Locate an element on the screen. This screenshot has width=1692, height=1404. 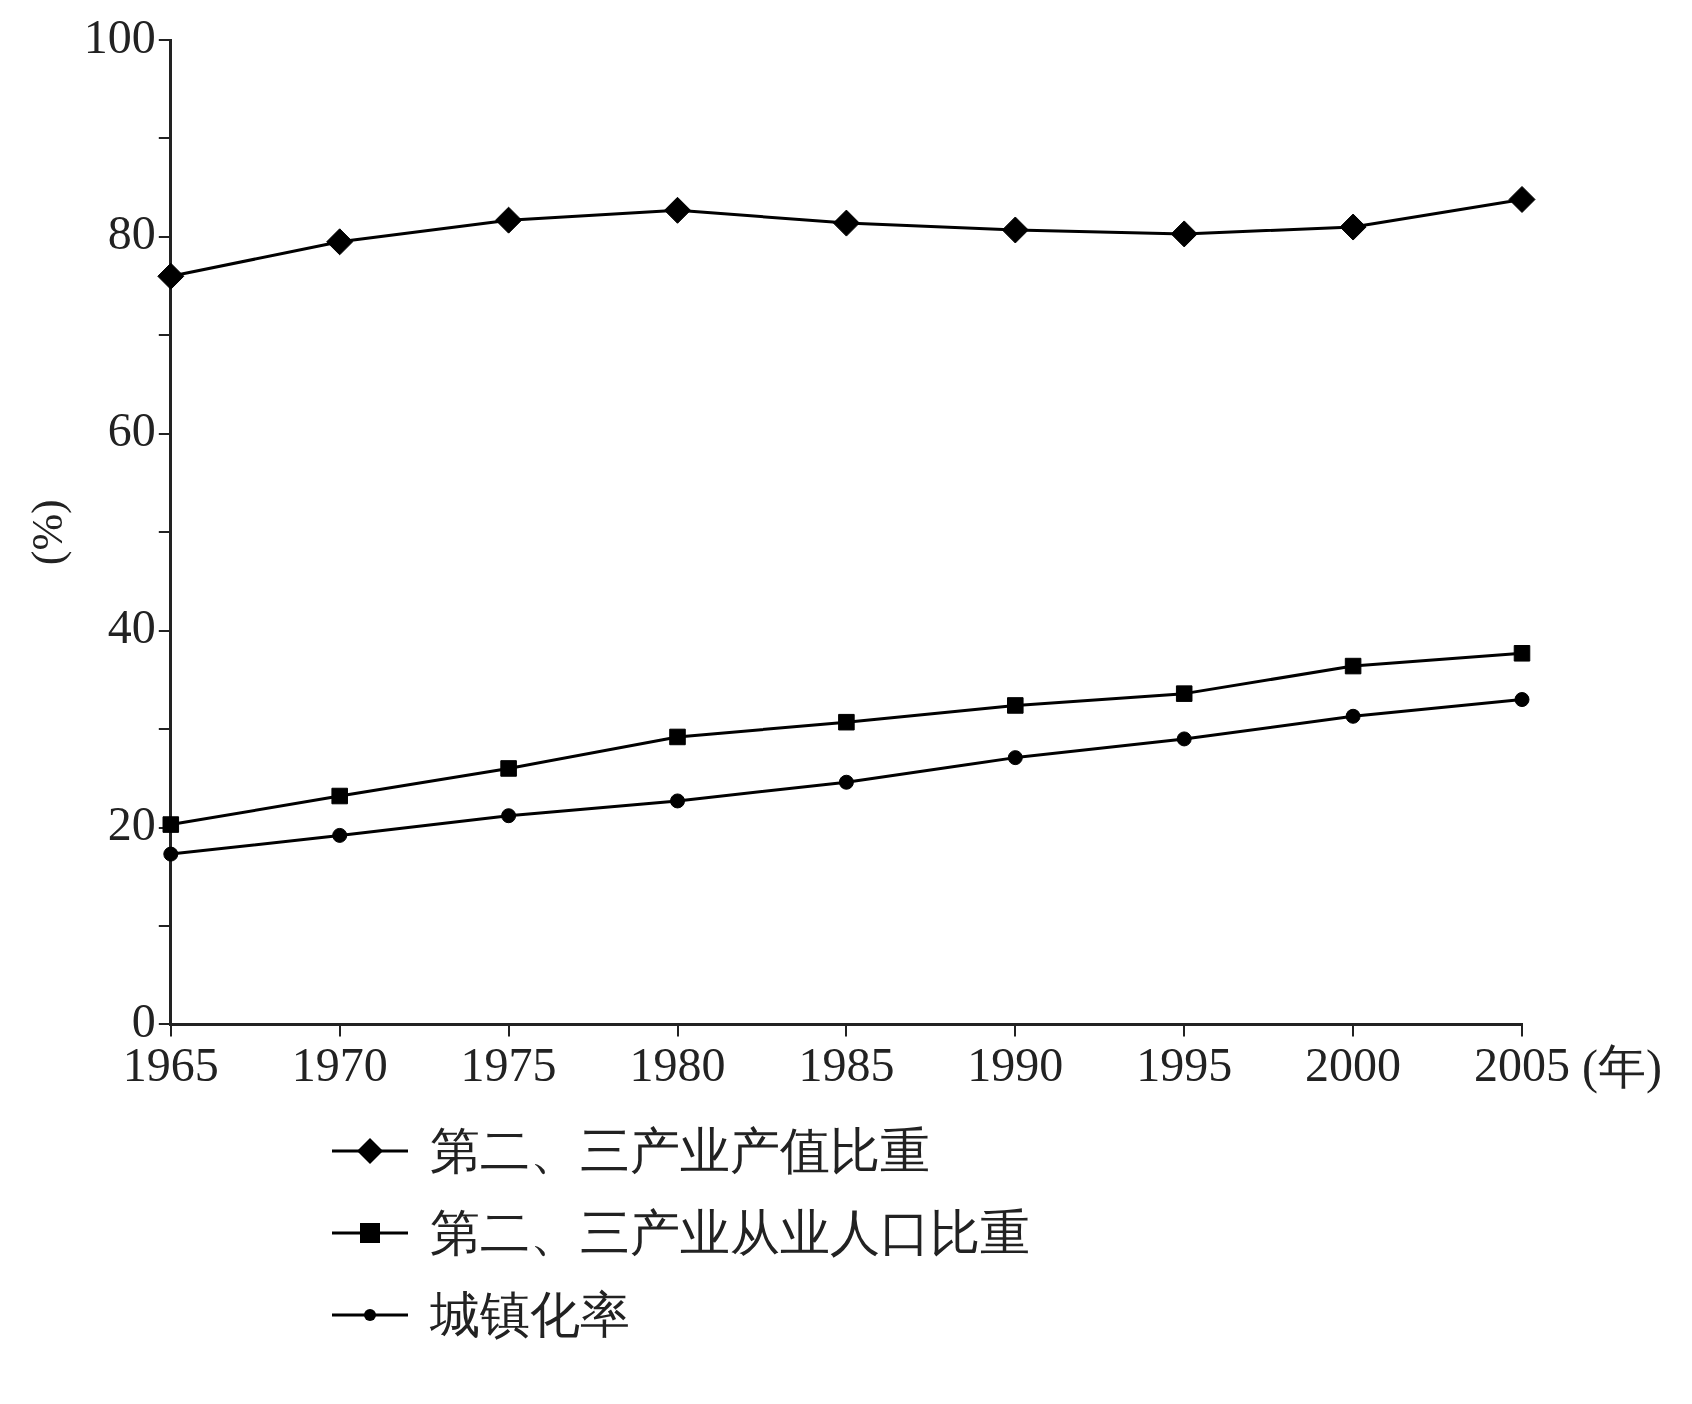
x-axis-title: (年) is located at coordinates (1622, 1067).